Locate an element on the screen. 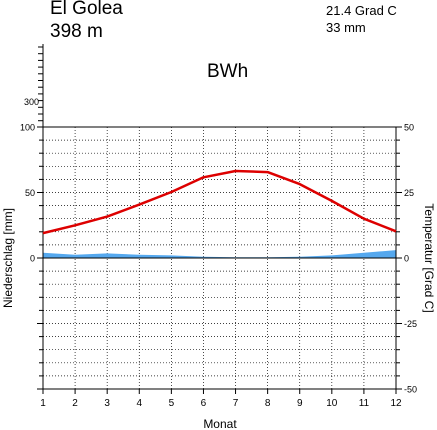  x-tick-label: 7 is located at coordinates (236, 403).